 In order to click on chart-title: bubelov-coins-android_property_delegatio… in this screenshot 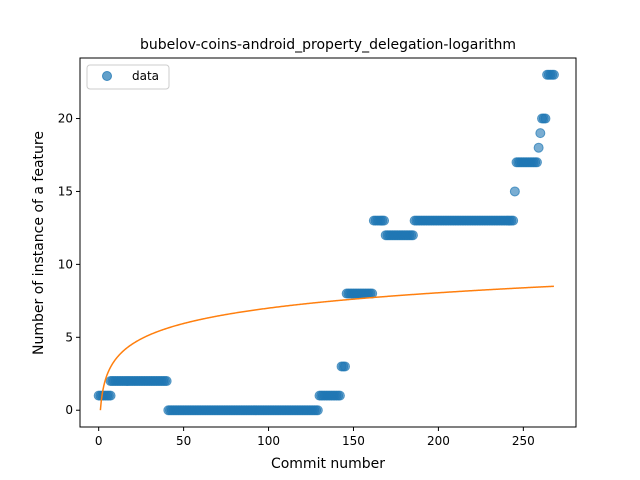, I will do `click(328, 45)`.